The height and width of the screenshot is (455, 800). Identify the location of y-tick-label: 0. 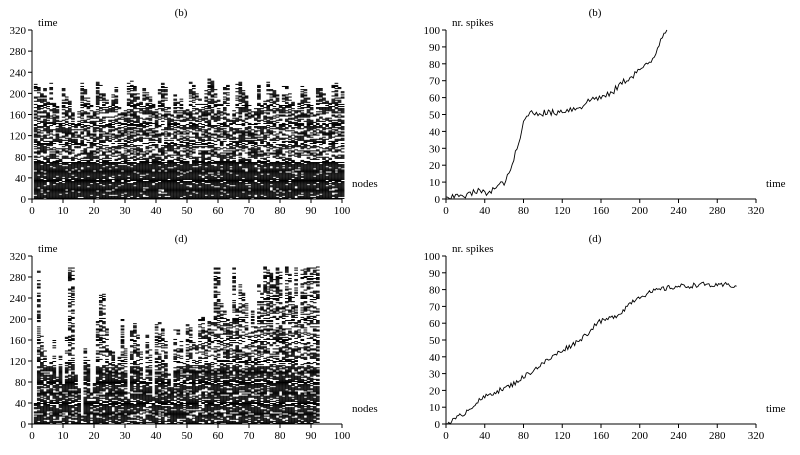
(24, 200).